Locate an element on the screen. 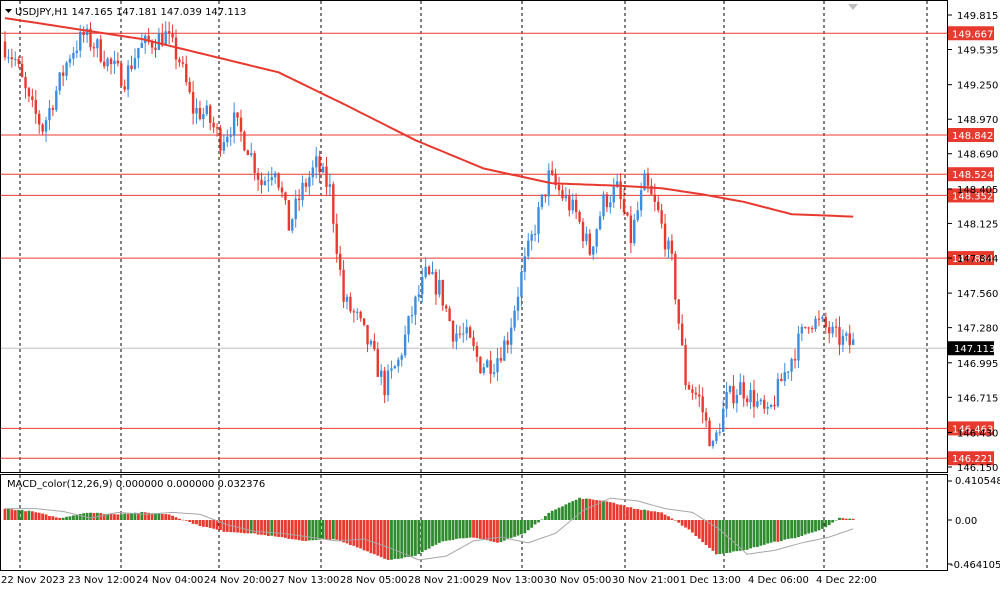 The image size is (1000, 597). time-tick-label: 27 Nov 13:00 is located at coordinates (305, 580).